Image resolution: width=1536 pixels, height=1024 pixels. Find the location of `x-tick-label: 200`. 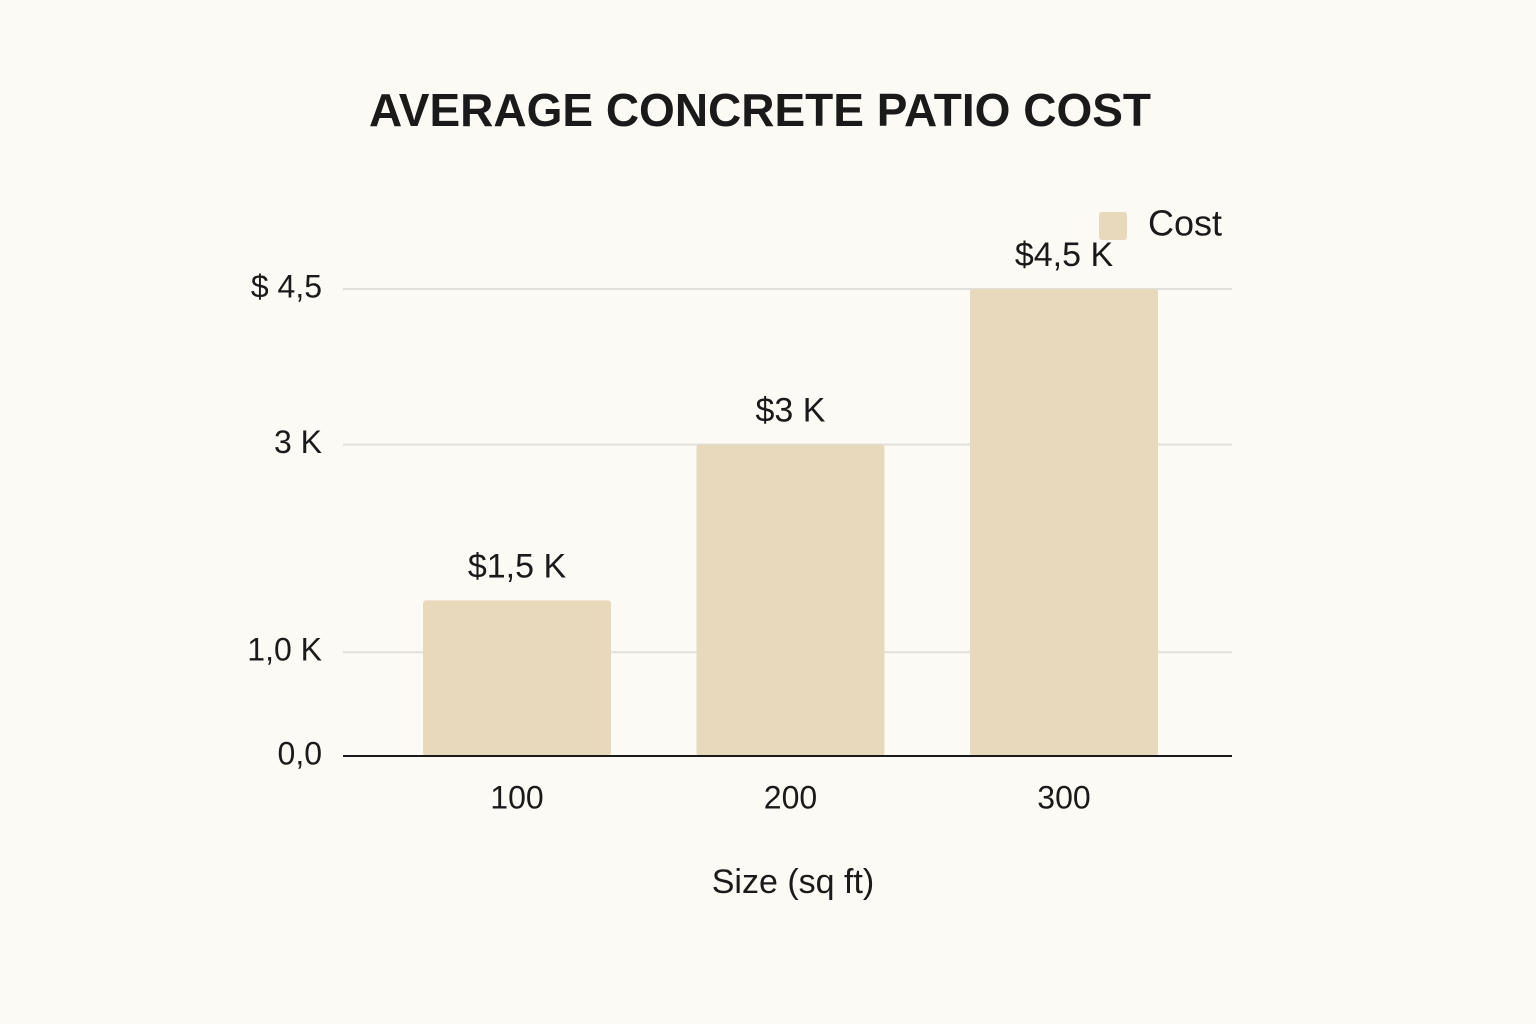

x-tick-label: 200 is located at coordinates (790, 797).